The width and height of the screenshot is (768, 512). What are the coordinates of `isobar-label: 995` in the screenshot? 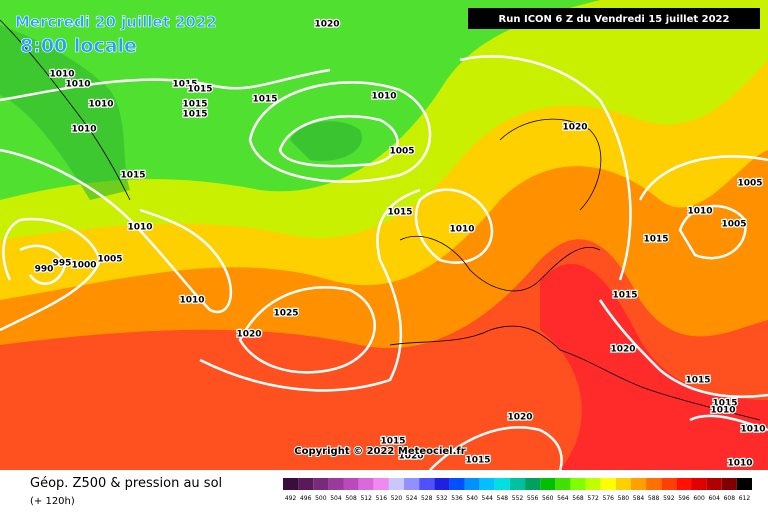 It's located at (62, 264).